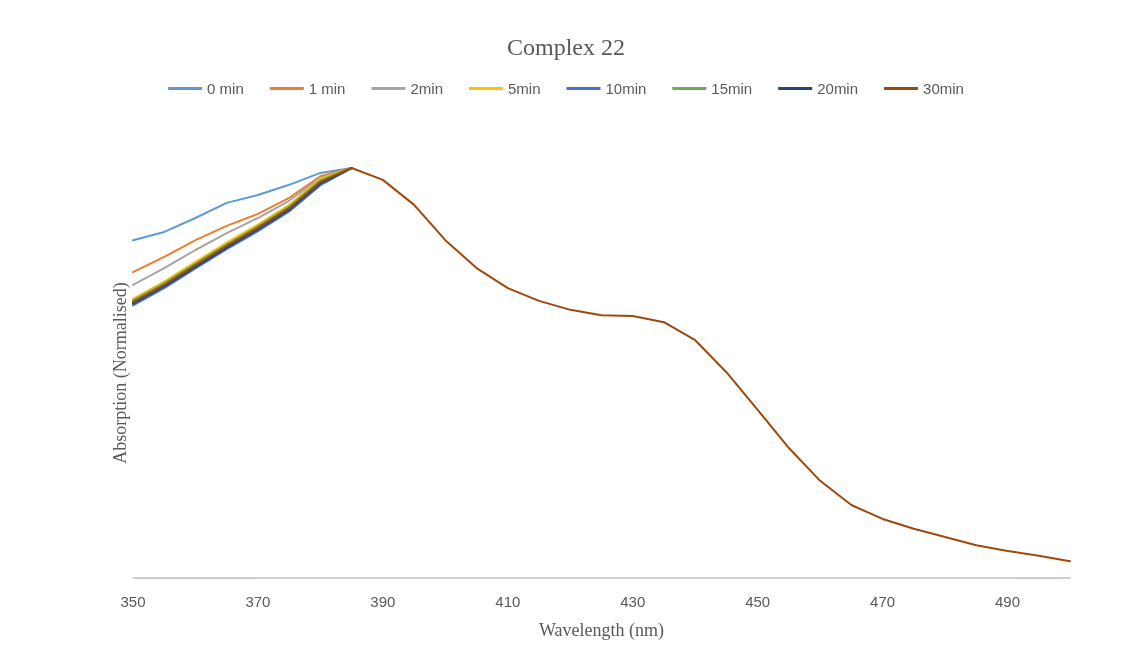 The height and width of the screenshot is (671, 1132). What do you see at coordinates (883, 601) in the screenshot?
I see `x-tick-label: 470` at bounding box center [883, 601].